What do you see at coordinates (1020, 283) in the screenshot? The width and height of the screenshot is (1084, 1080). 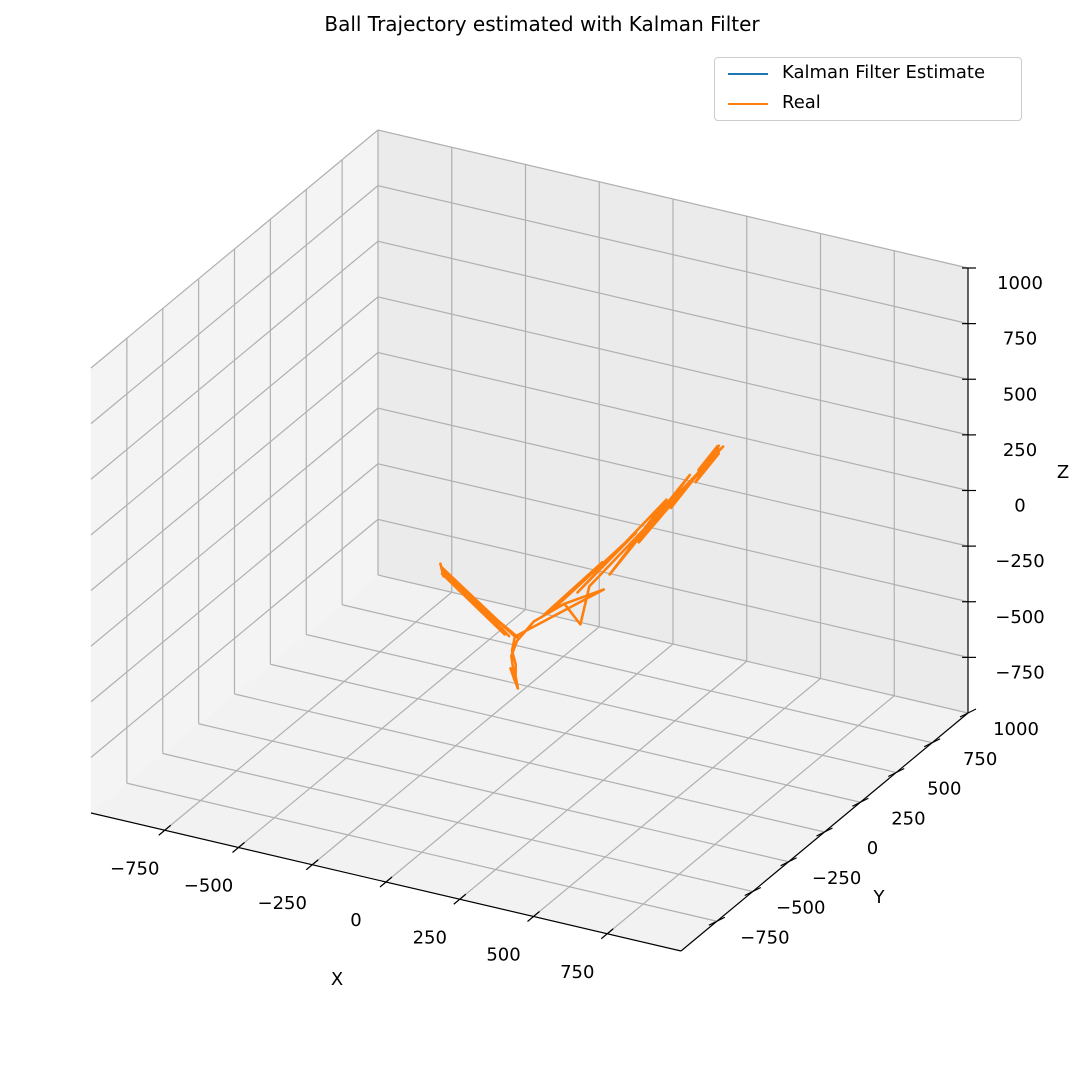 I see `z-tick-label: 1000` at bounding box center [1020, 283].